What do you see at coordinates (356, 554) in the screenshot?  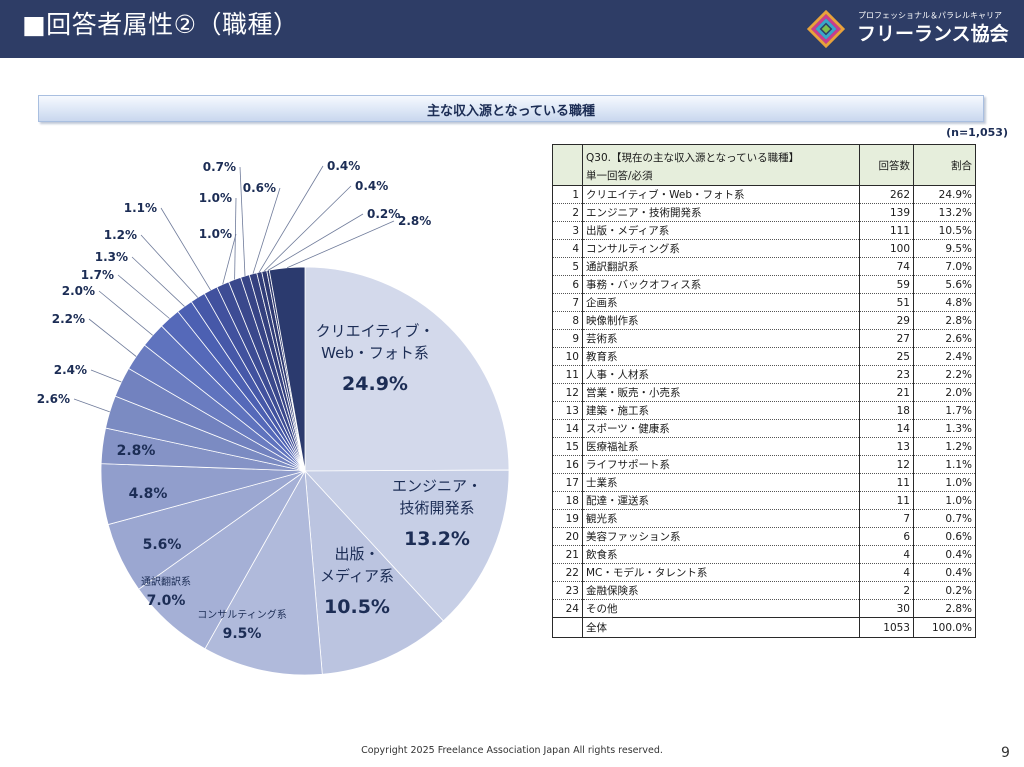 I see `slice-name-label: 出版・` at bounding box center [356, 554].